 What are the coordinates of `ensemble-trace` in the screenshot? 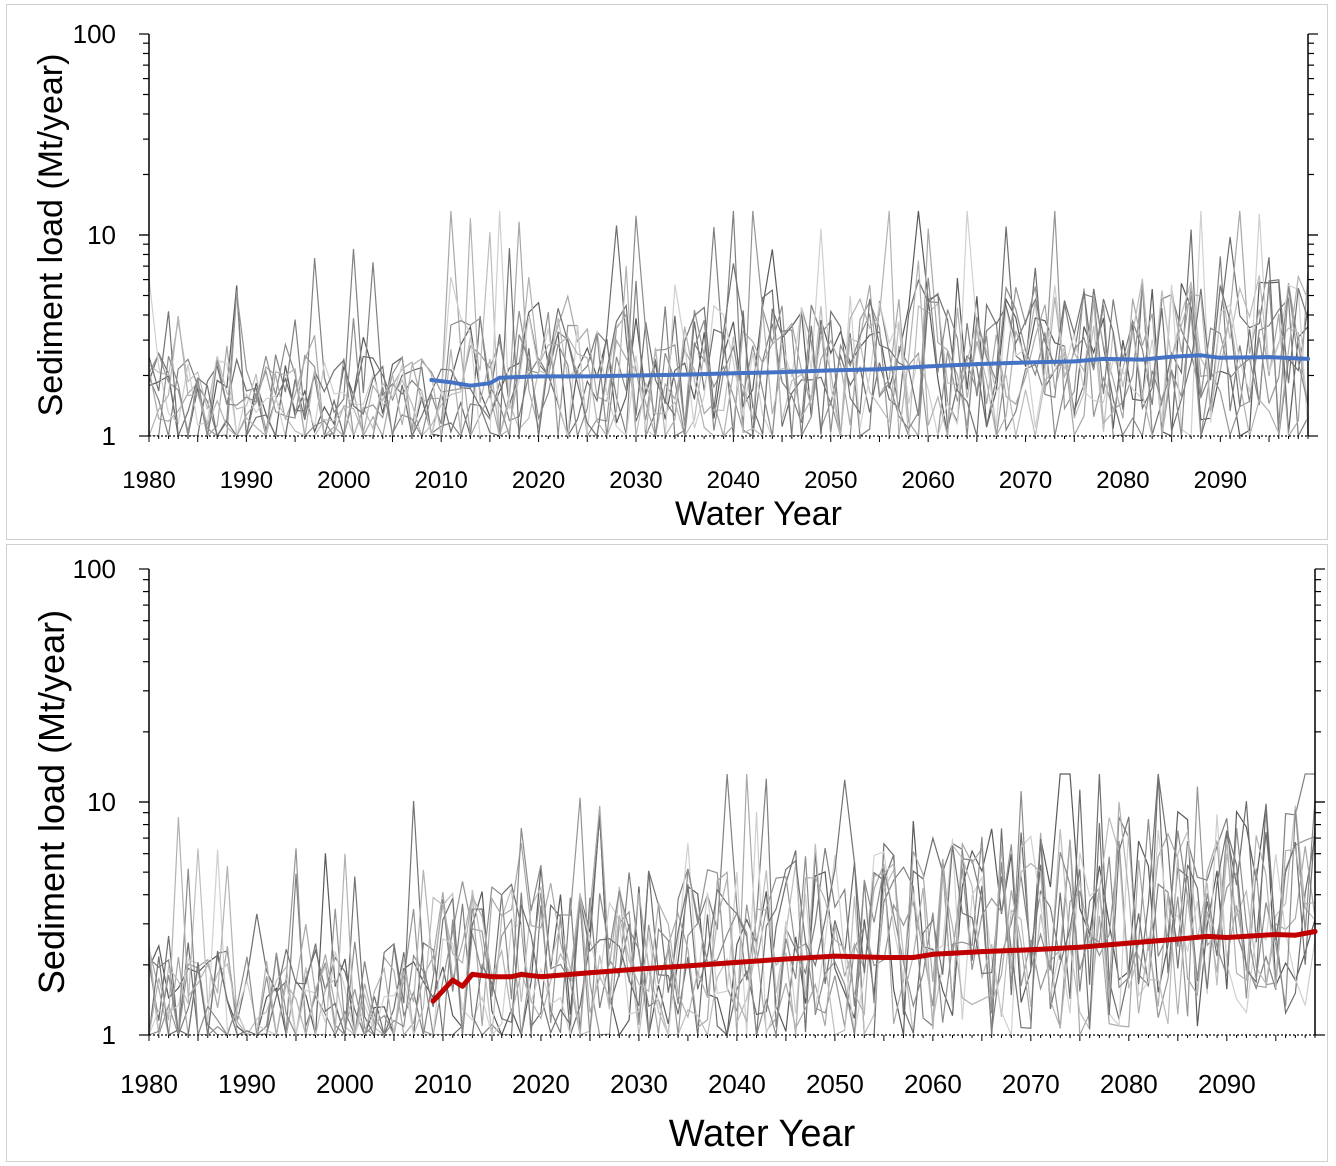 It's located at (728, 342).